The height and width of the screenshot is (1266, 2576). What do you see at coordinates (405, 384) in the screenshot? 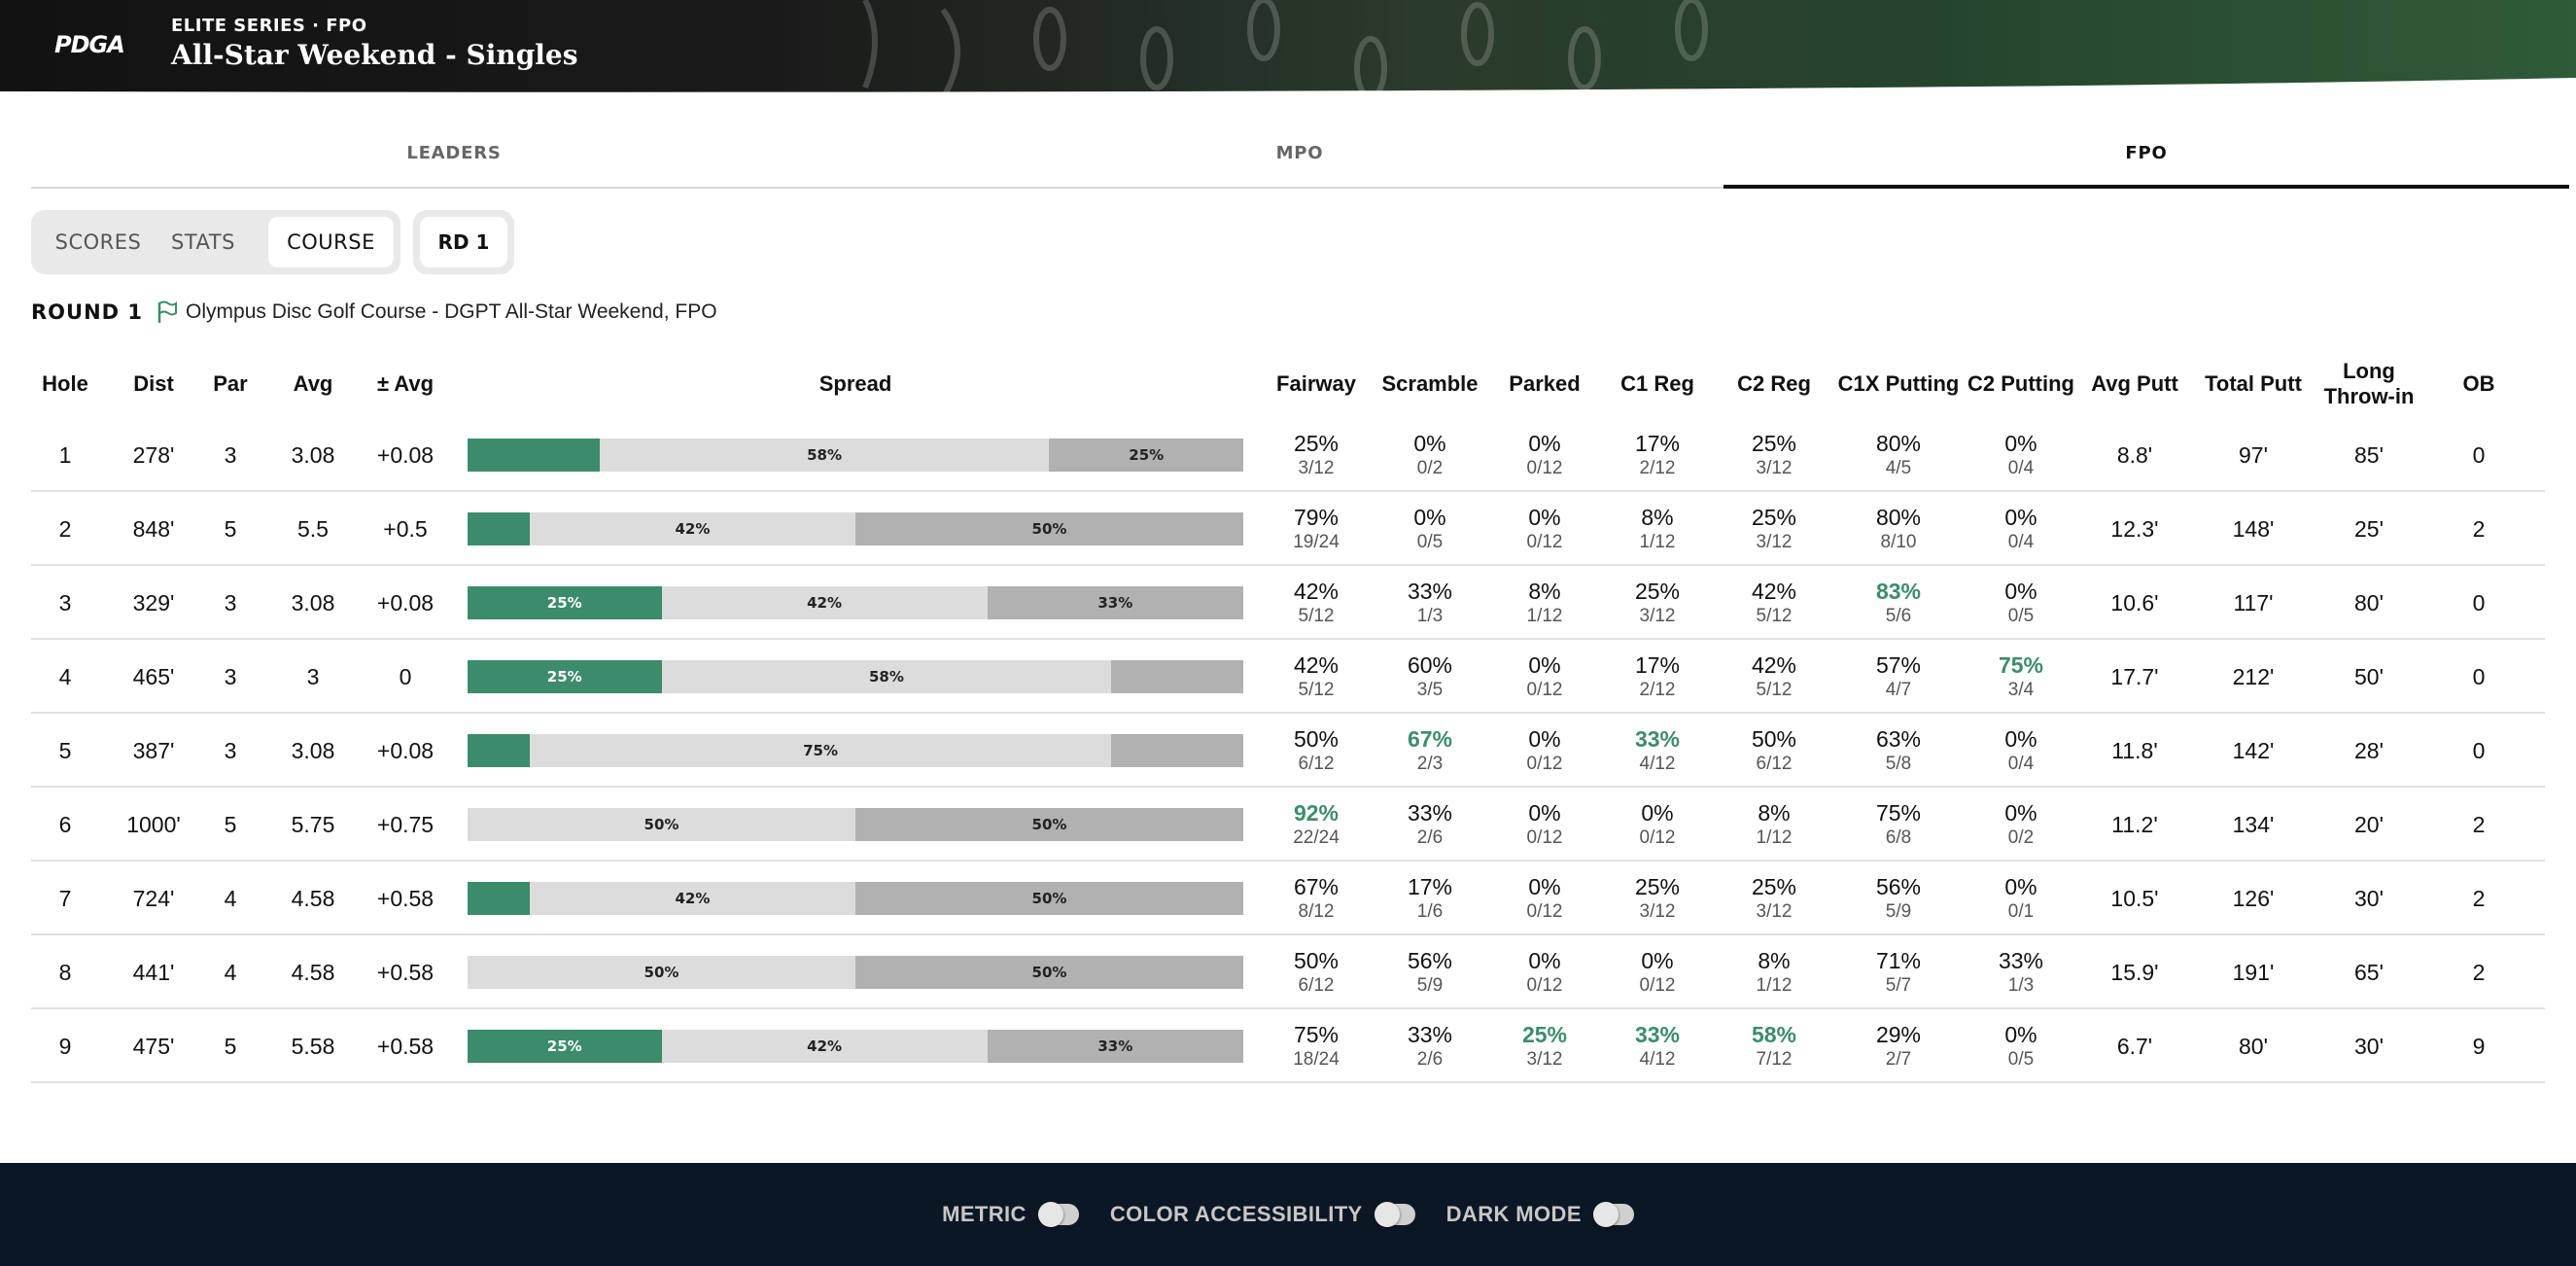
I see `col-plus-minus-avg: ± Avg` at bounding box center [405, 384].